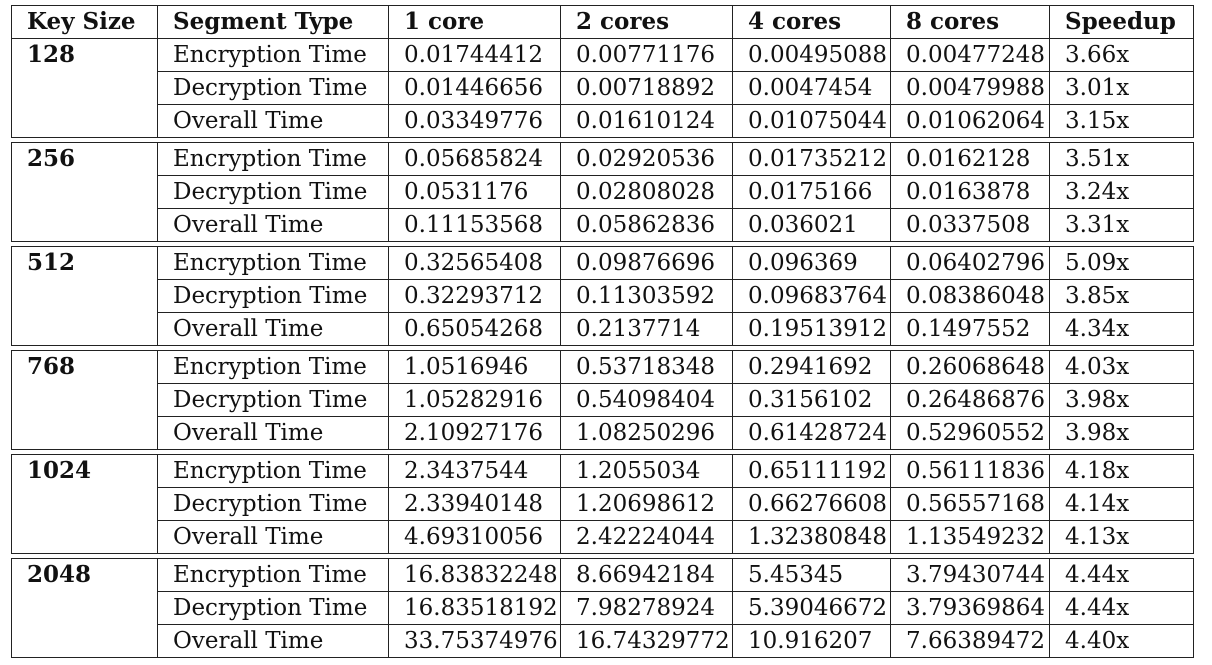 Image resolution: width=1212 pixels, height=665 pixels. What do you see at coordinates (646, 608) in the screenshot?
I see `two-cores-cell: 7.98278924` at bounding box center [646, 608].